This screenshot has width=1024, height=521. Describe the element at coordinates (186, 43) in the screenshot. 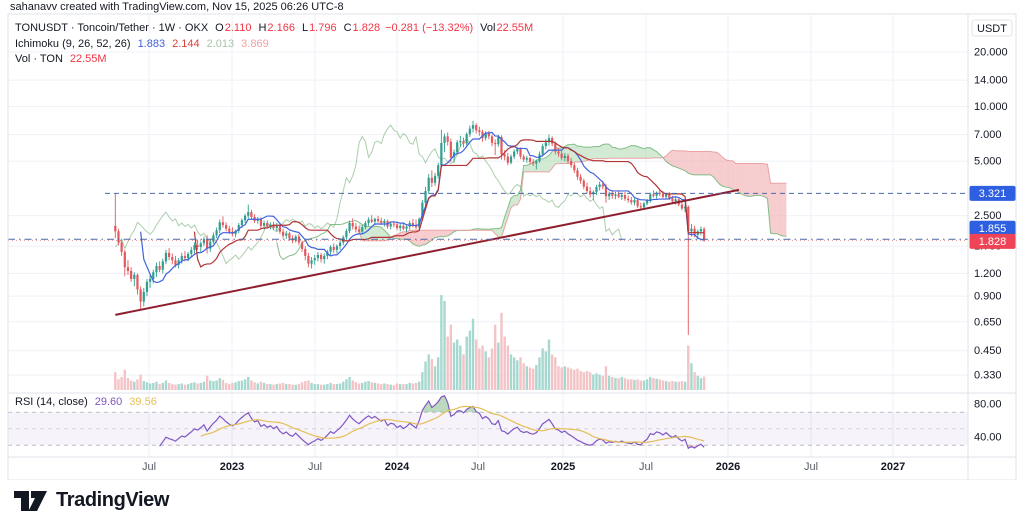

I see `ichimoku-base-value: 2.144` at that location.